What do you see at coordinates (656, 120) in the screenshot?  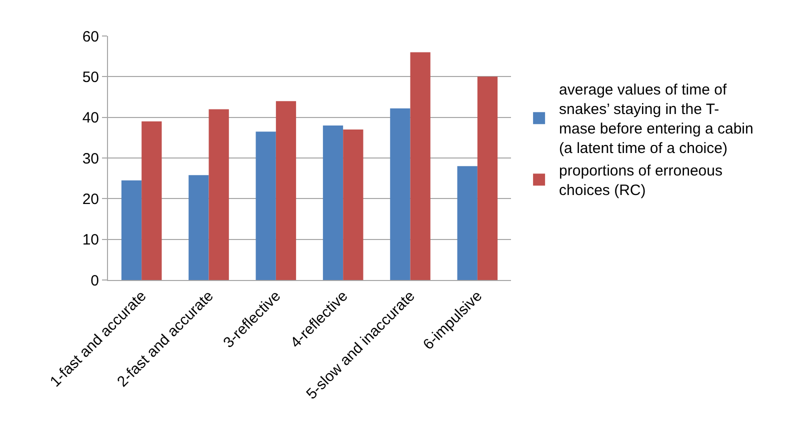 I see `legend-label: average values of time of snakes’ staying in the T-mase before entering a cabin (a latent time of a choice)` at bounding box center [656, 120].